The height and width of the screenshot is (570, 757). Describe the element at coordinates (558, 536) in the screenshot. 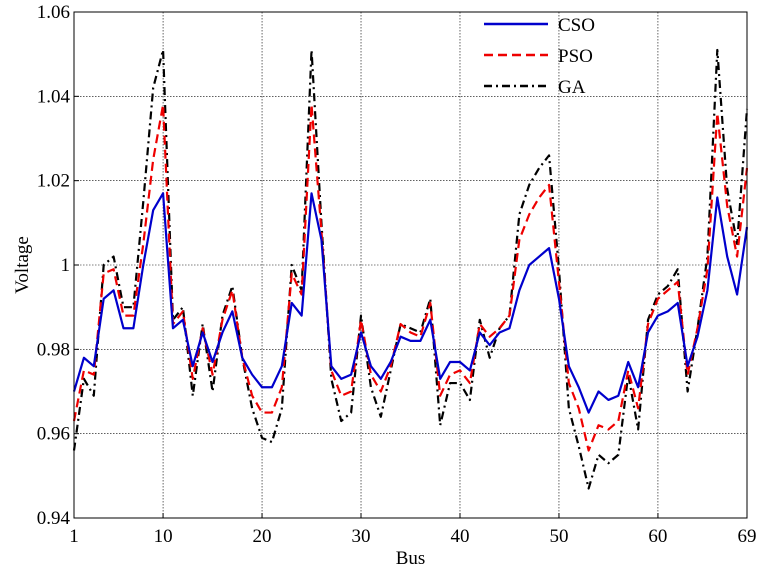

I see `x-tick-label: 50` at that location.